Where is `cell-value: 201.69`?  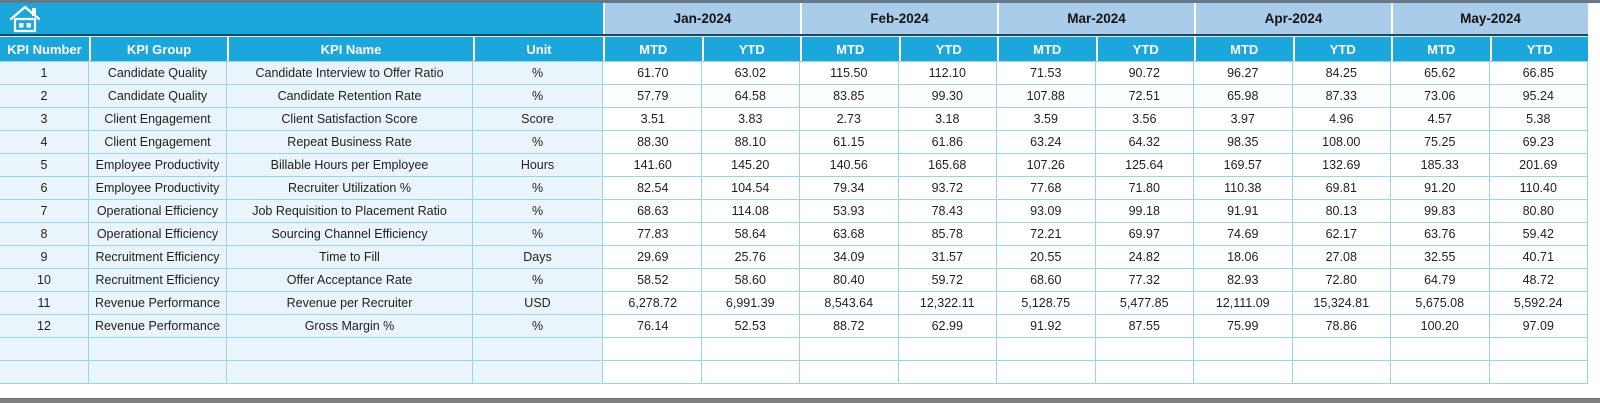
cell-value: 201.69 is located at coordinates (1538, 165).